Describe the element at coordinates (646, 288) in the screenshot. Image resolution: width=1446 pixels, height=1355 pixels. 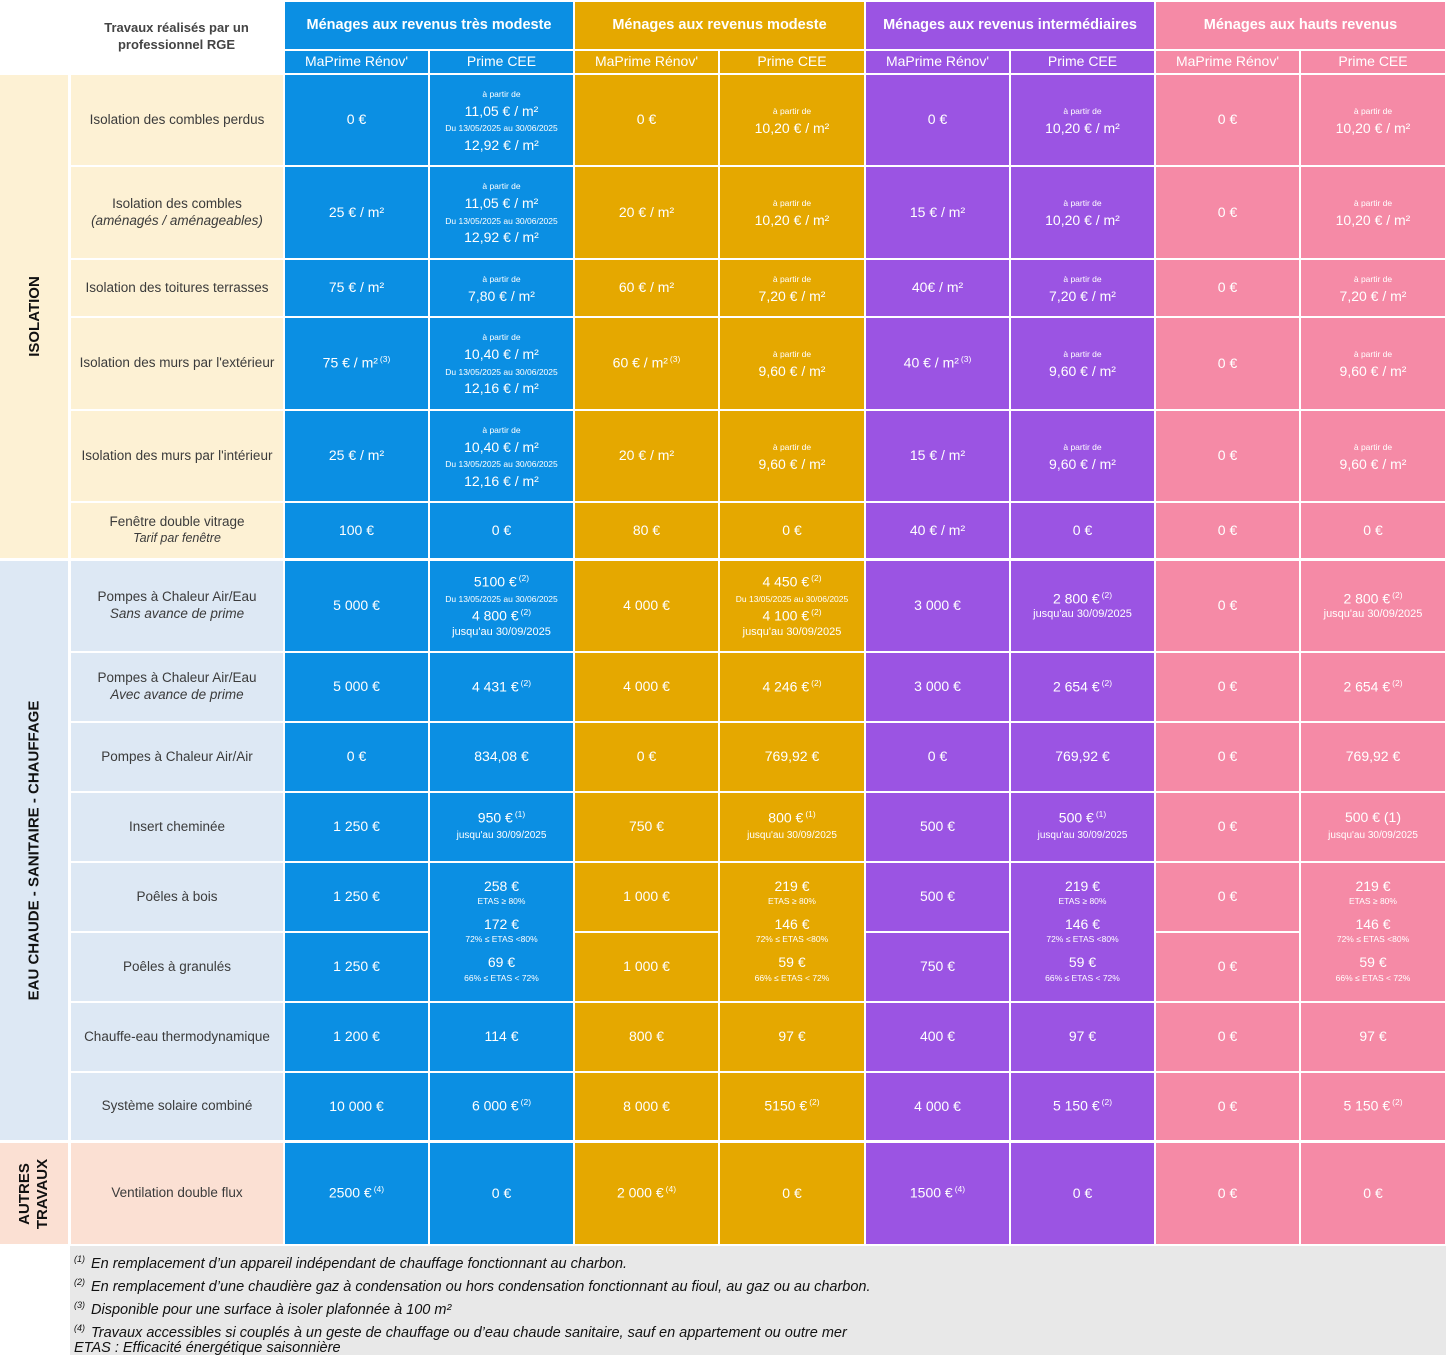
I see `cell-value: 60 € / m²` at that location.